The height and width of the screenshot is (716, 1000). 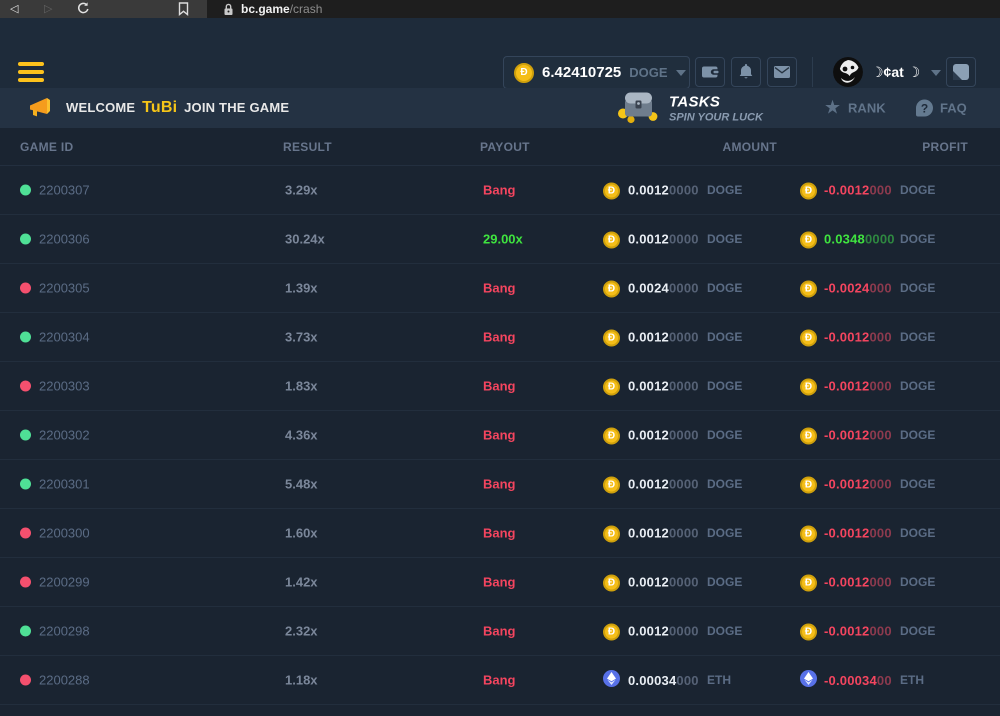 What do you see at coordinates (833, 108) in the screenshot?
I see `star-icon: ★` at bounding box center [833, 108].